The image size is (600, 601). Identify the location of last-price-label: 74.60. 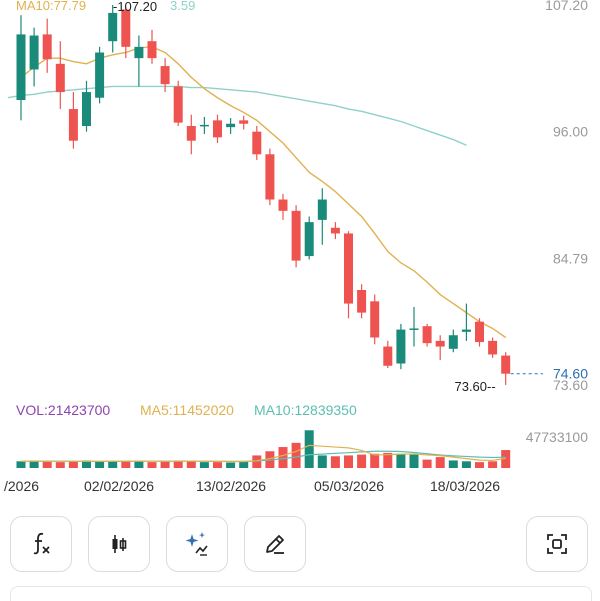
(570, 374).